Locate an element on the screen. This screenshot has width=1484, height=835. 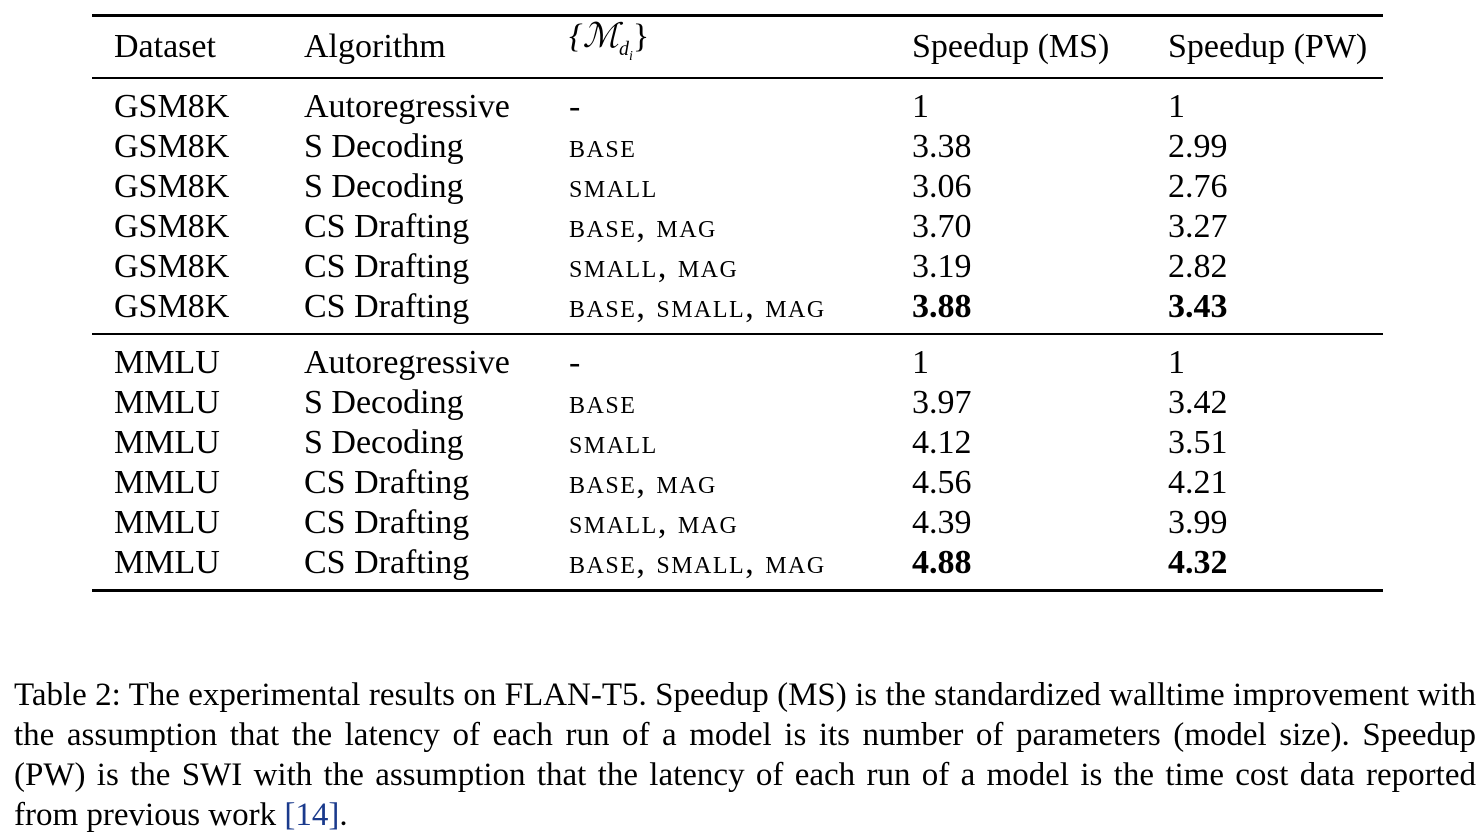
cell-speedup-ms: 4.39 is located at coordinates (942, 522).